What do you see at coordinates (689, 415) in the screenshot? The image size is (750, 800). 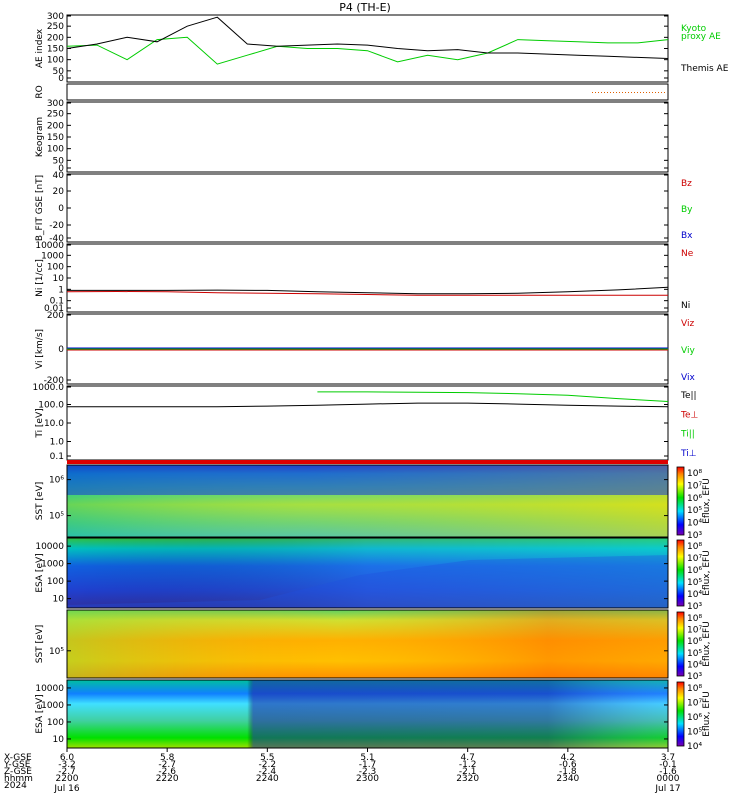 I see `legend-entry: Te⊥` at bounding box center [689, 415].